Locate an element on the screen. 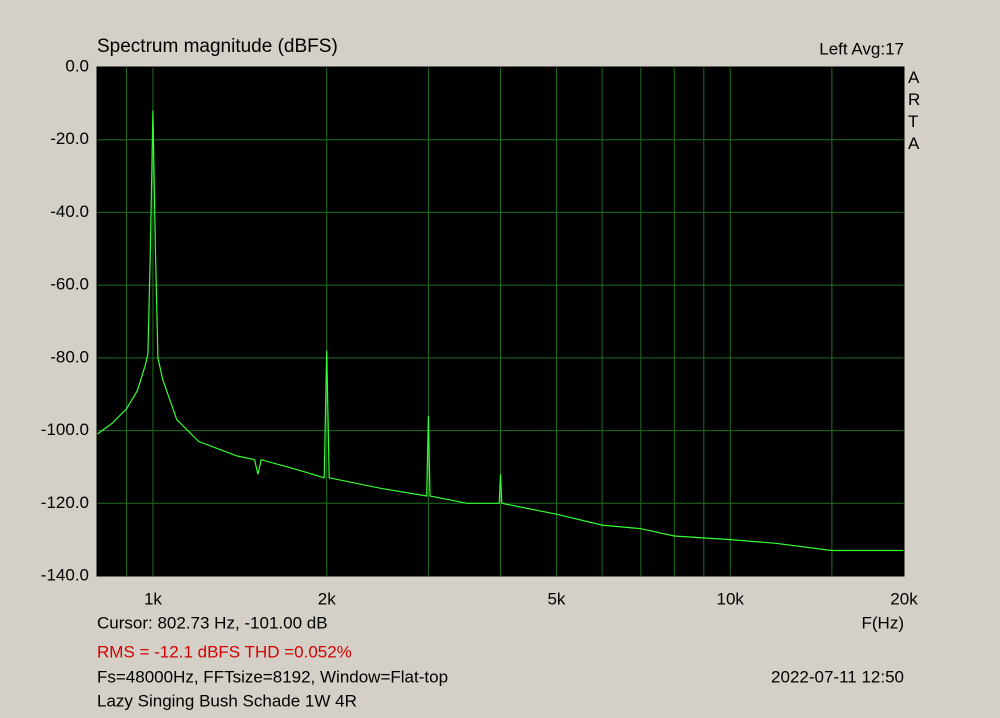  y-tick-label: -120.0 is located at coordinates (65, 502).